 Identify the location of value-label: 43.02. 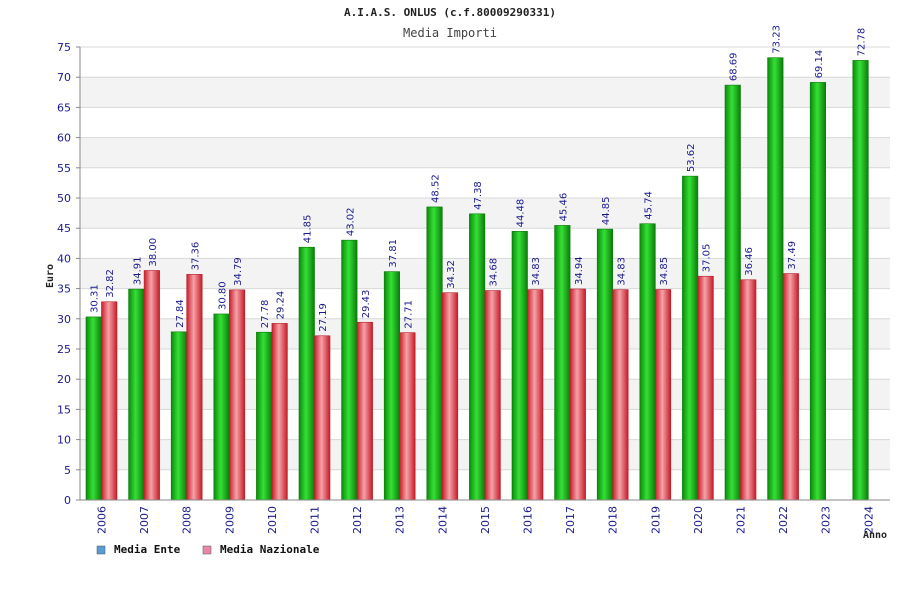
(350, 222).